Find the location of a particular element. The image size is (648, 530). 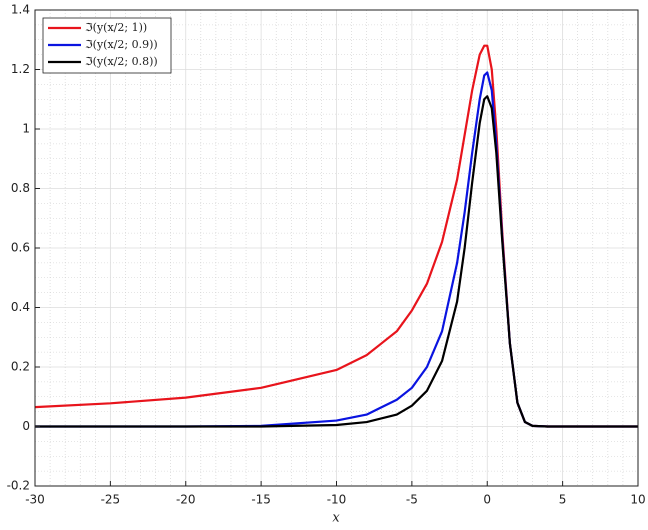

legend-label: ℑ(y(x/2; 0.9)) is located at coordinates (121, 44).